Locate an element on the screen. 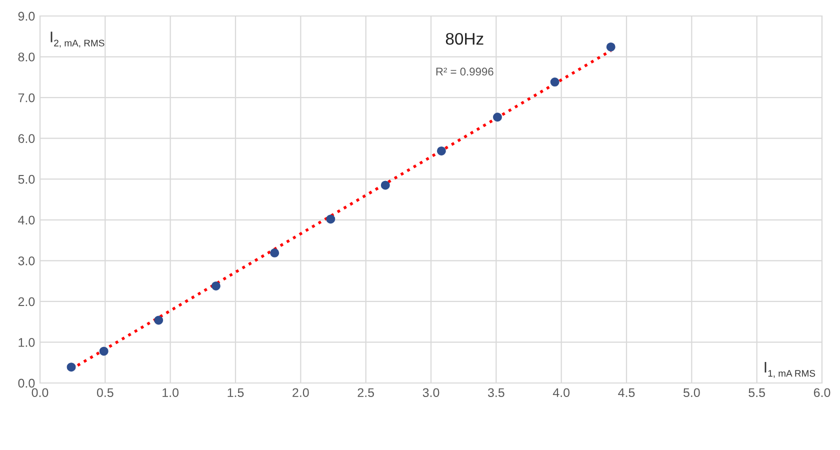 The image size is (840, 450). x-tick-label: 0.0 is located at coordinates (40, 393).